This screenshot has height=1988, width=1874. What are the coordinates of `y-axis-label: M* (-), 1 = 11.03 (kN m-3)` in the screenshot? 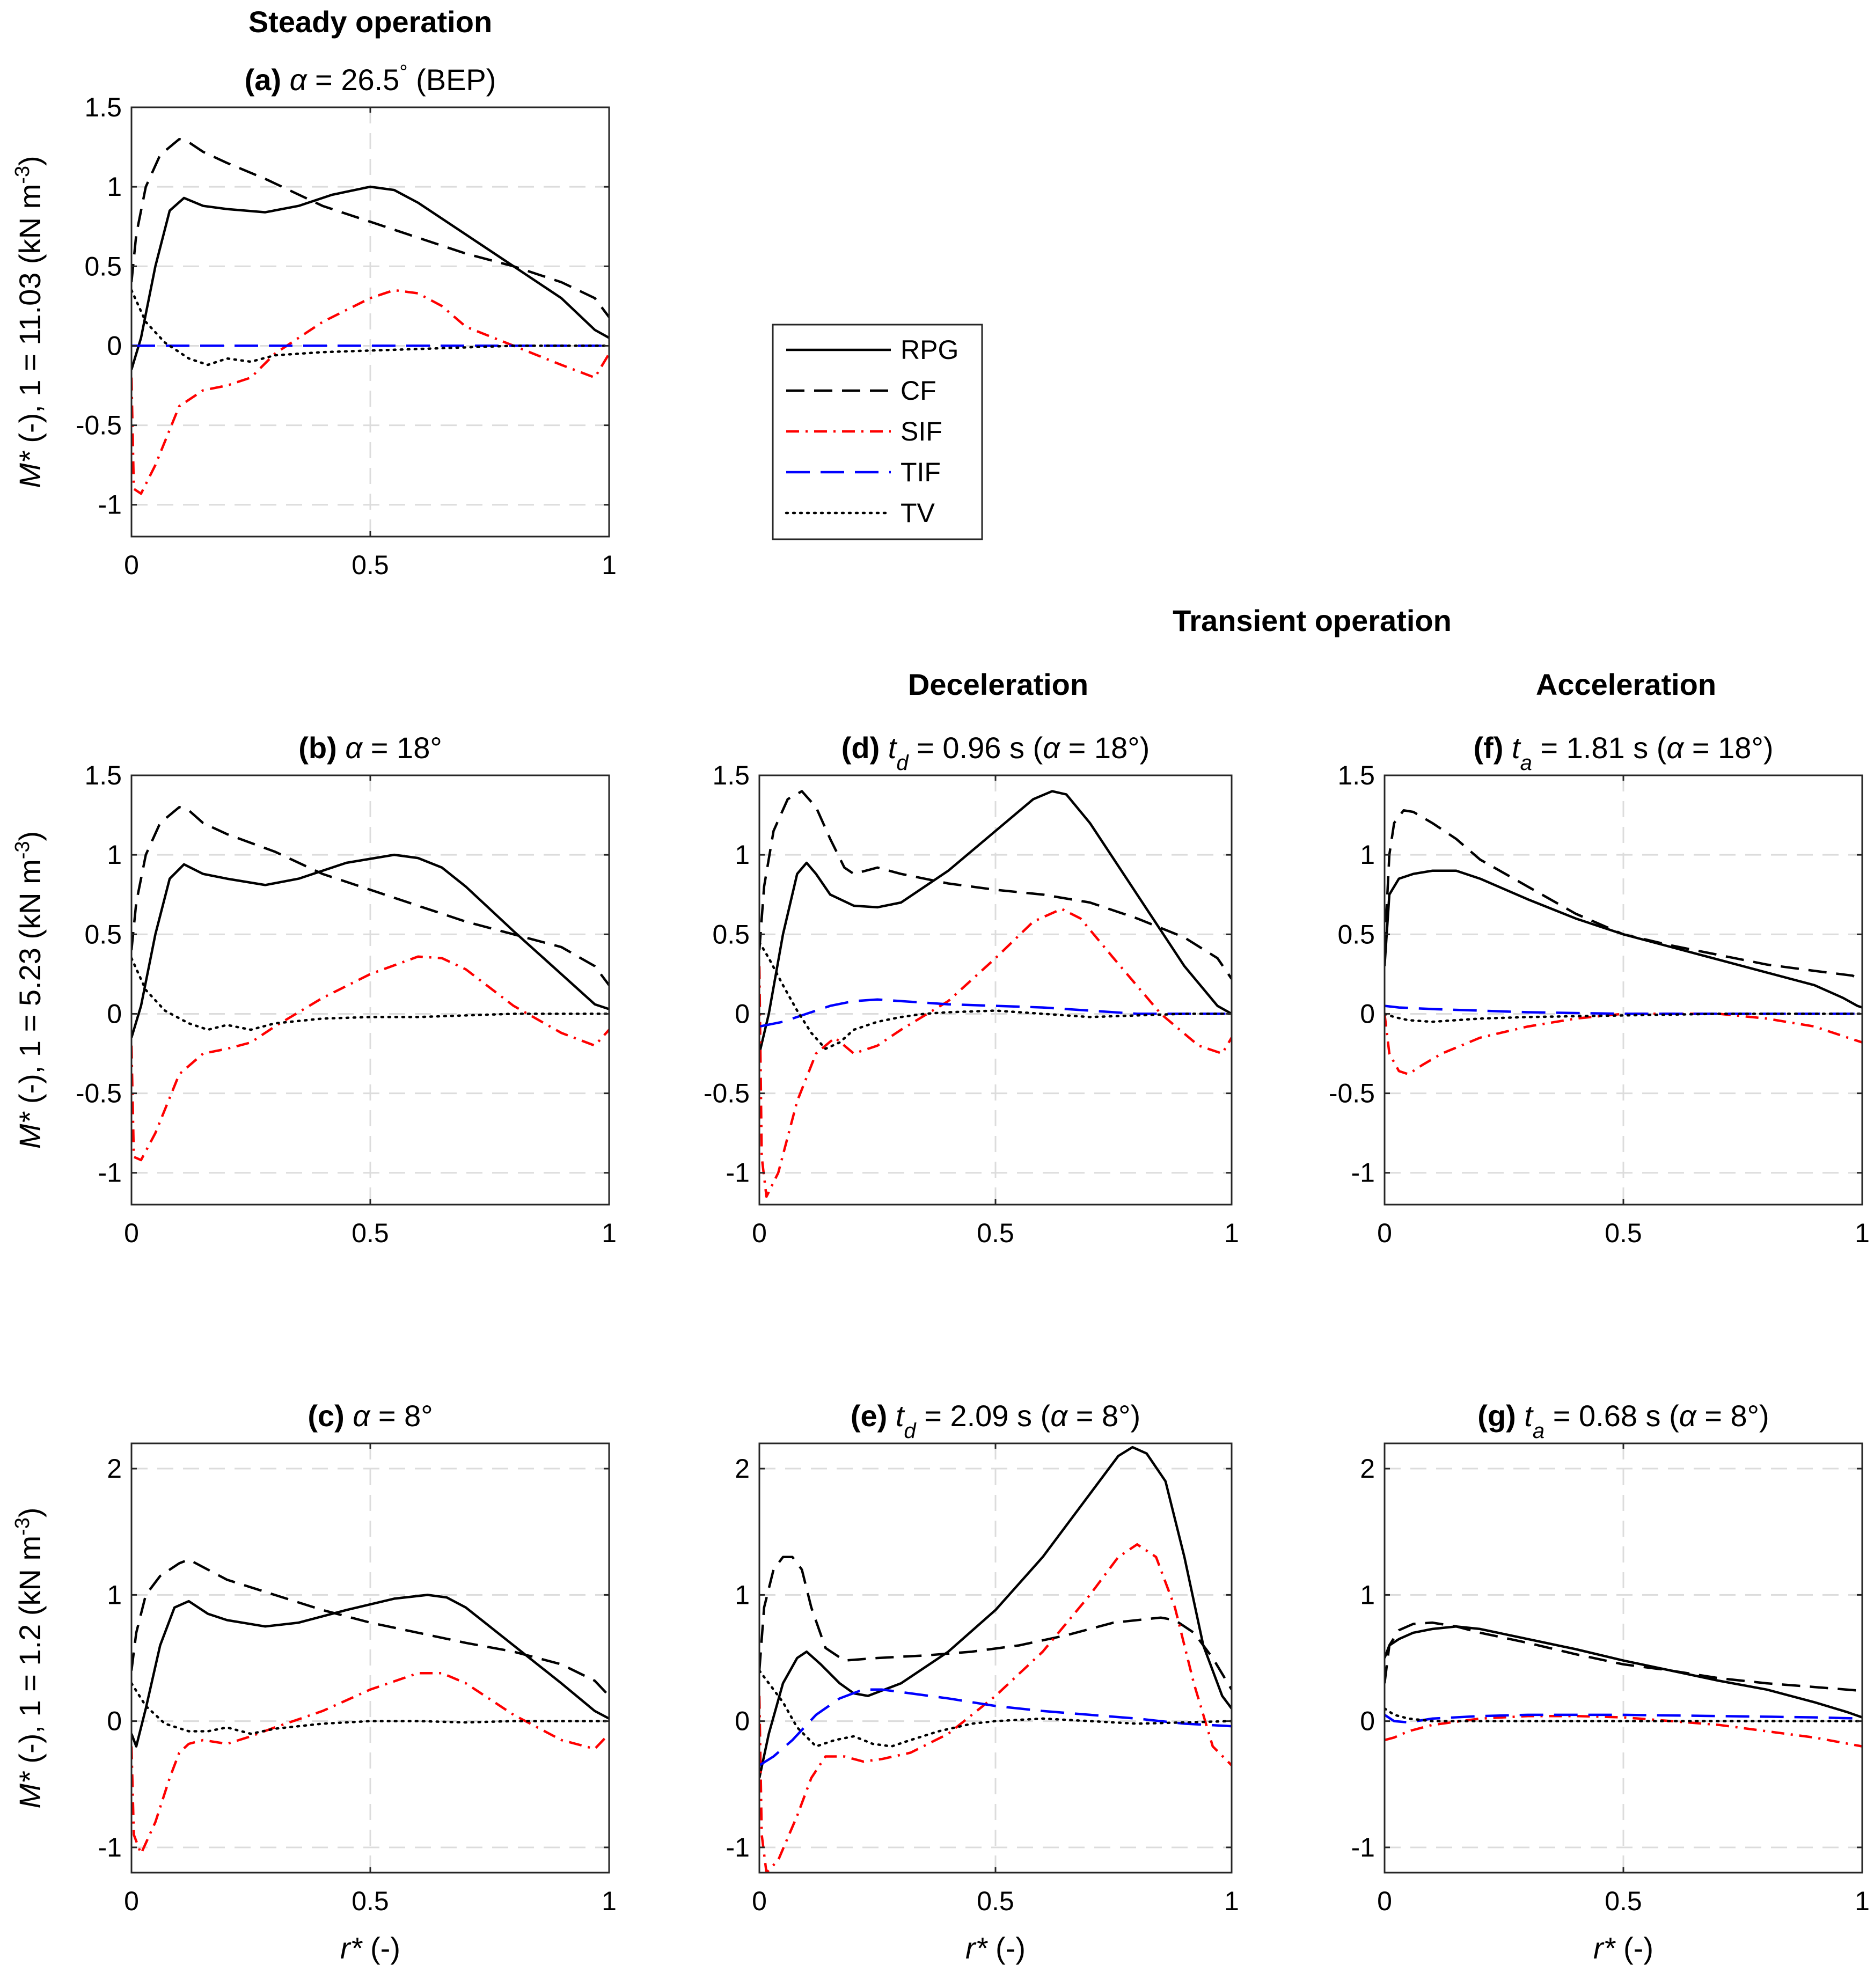 It's located at (29, 322).